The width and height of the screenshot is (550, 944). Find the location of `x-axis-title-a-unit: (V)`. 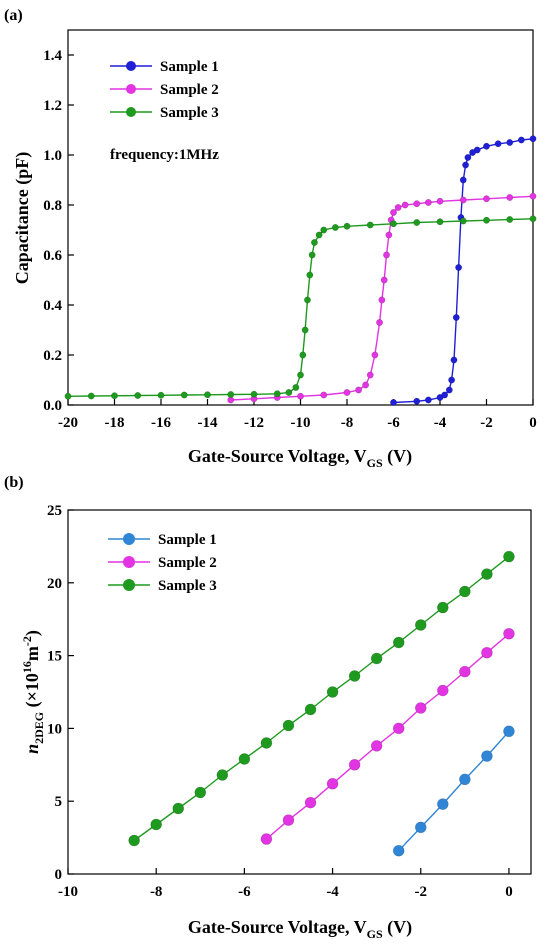

x-axis-title-a-unit: (V) is located at coordinates (398, 456).